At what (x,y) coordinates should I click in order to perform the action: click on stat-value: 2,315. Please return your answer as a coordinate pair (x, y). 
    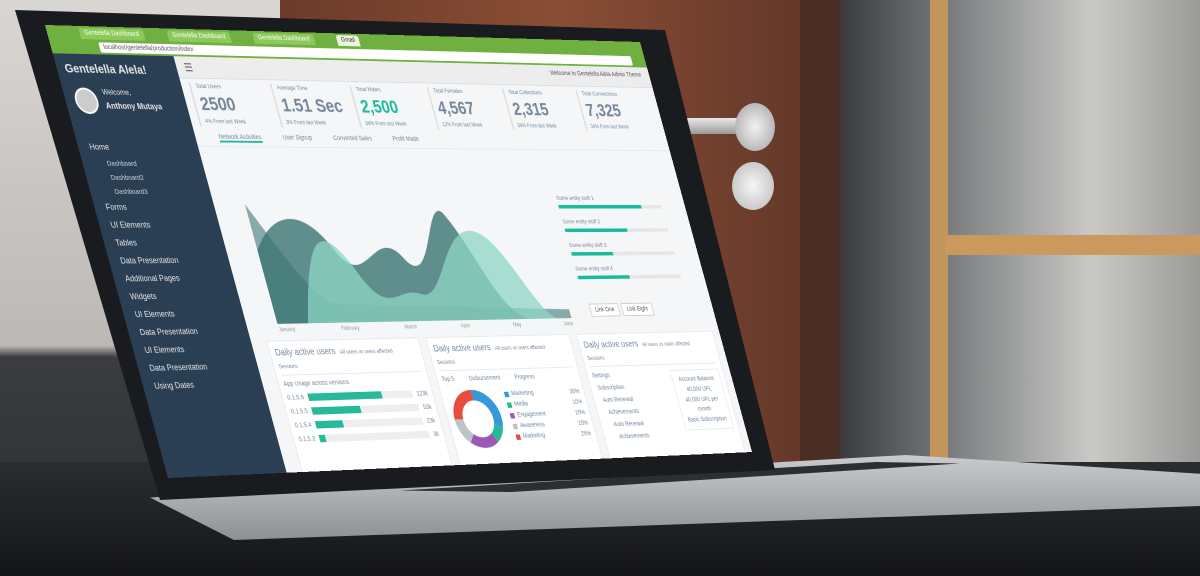
    Looking at the image, I should click on (530, 109).